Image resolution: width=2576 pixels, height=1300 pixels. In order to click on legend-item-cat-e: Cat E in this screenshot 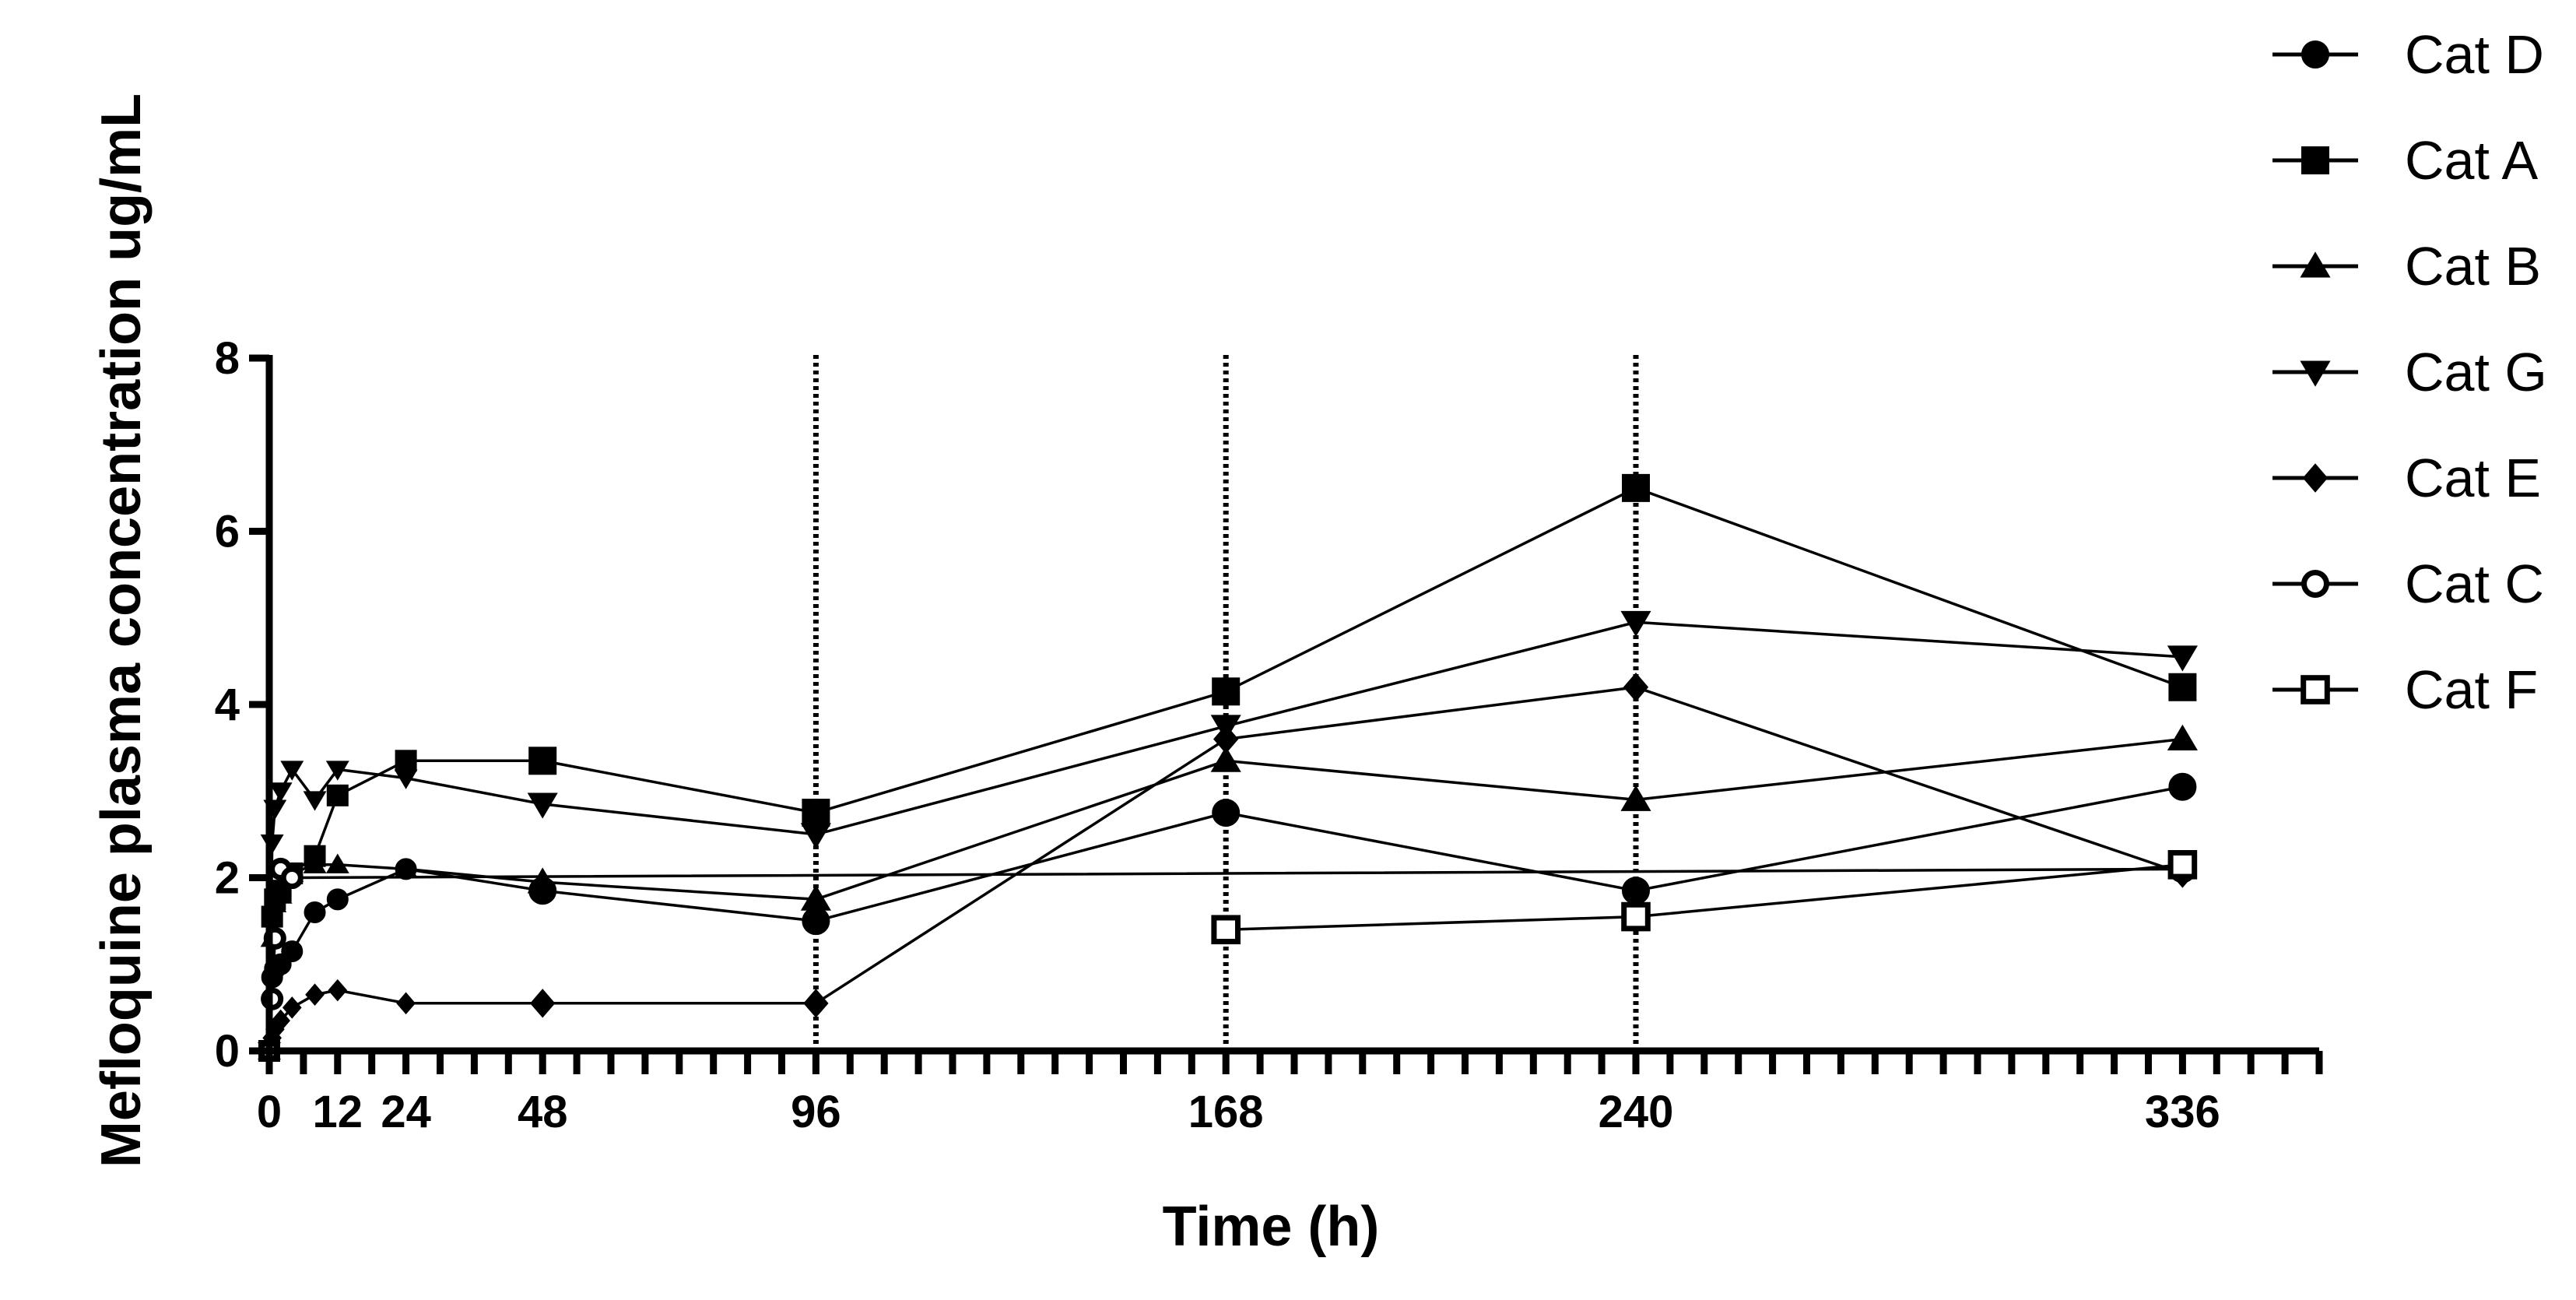, I will do `click(2407, 478)`.